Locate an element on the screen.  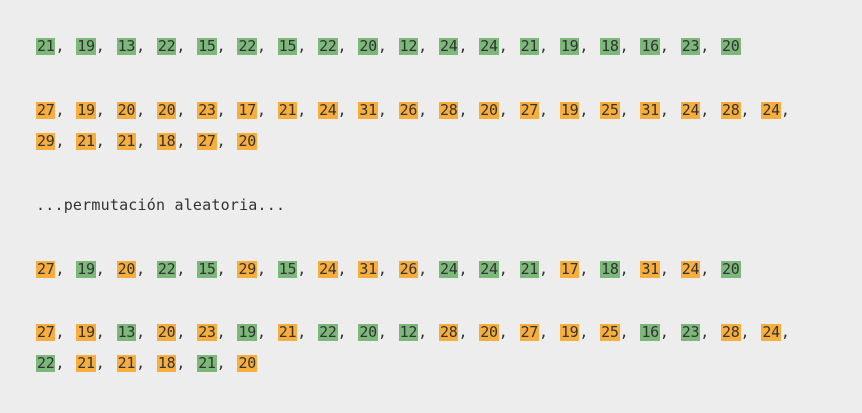
value-chip-green: 19 is located at coordinates (569, 46).